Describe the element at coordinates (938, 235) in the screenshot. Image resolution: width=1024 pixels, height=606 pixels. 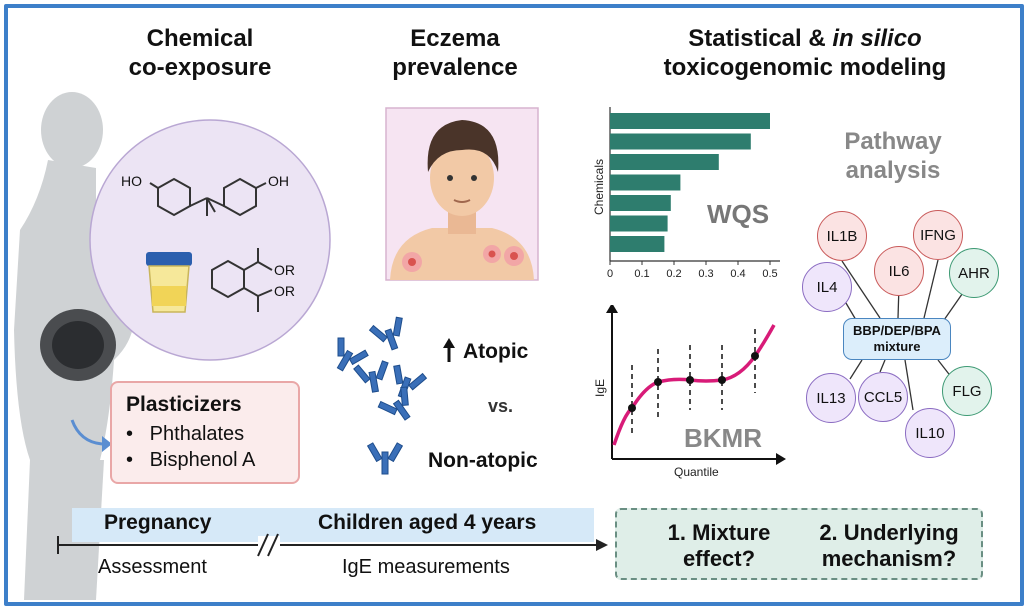
I see `node-ifng: IFNG` at that location.